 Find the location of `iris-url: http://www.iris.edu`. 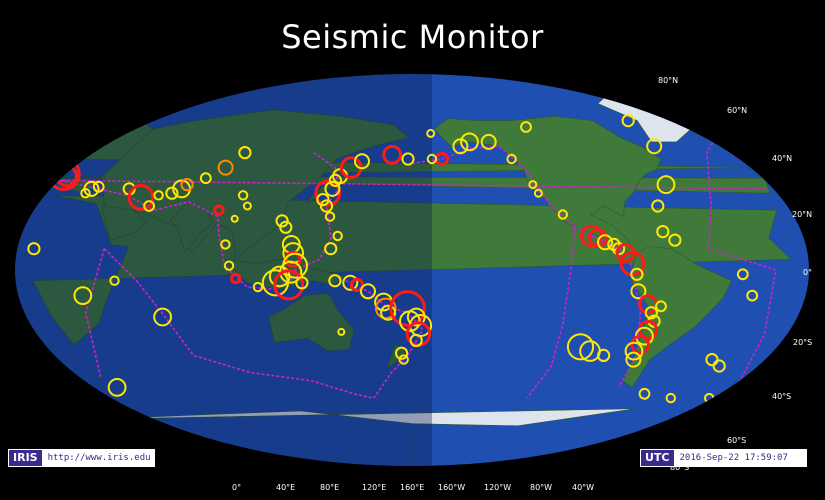

iris-url: http://www.iris.edu is located at coordinates (97, 458).